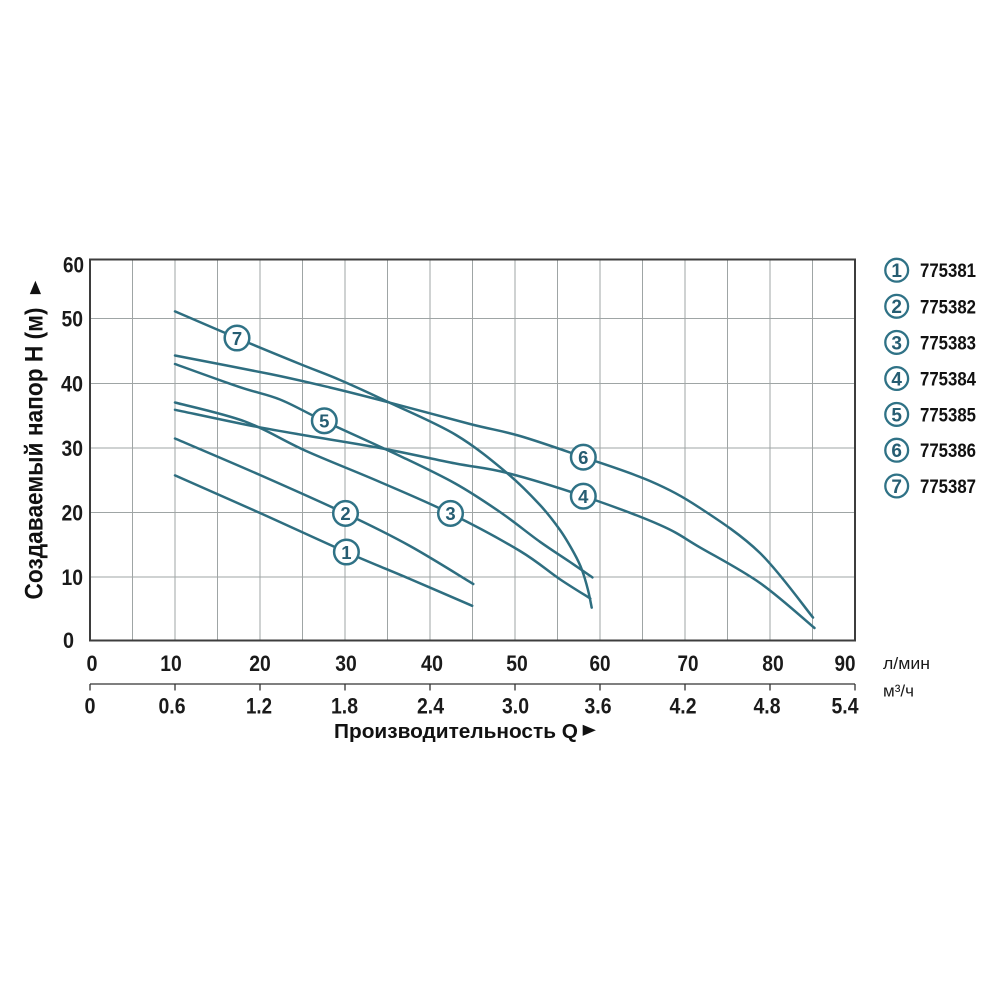 The height and width of the screenshot is (1000, 1000). I want to click on svg-text: 0.6, so click(172, 706).